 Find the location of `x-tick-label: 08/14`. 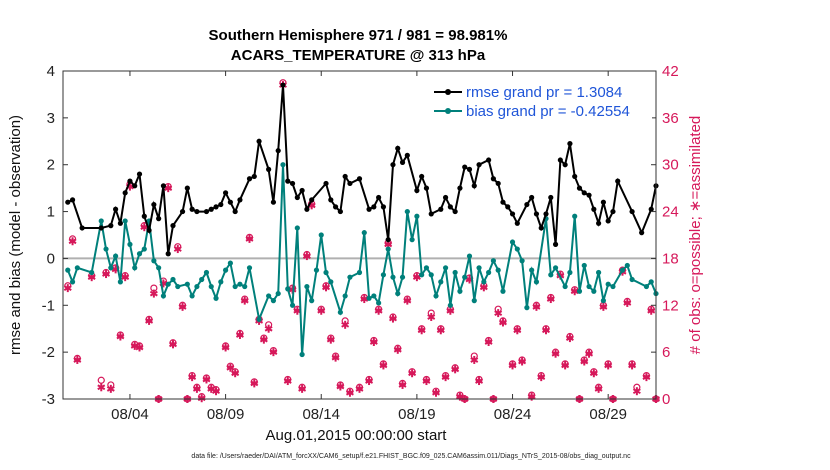

x-tick-label: 08/14 is located at coordinates (321, 414).